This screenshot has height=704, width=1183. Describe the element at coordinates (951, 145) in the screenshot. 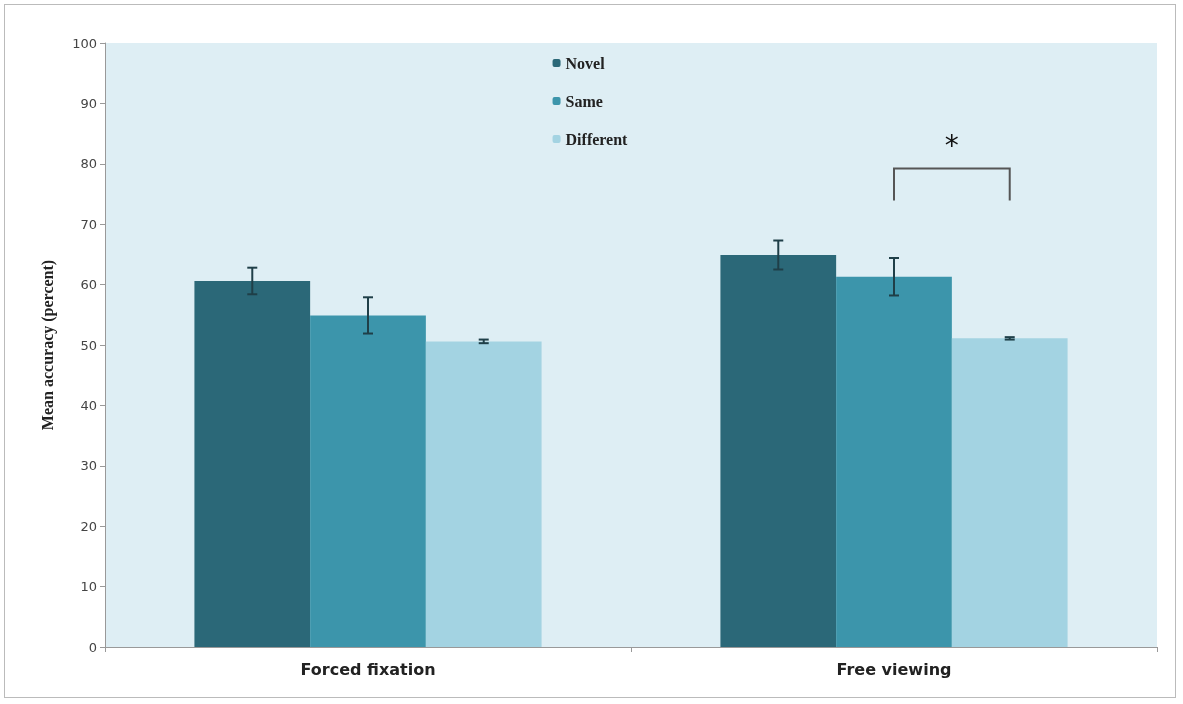

I see `annotation: *` at that location.